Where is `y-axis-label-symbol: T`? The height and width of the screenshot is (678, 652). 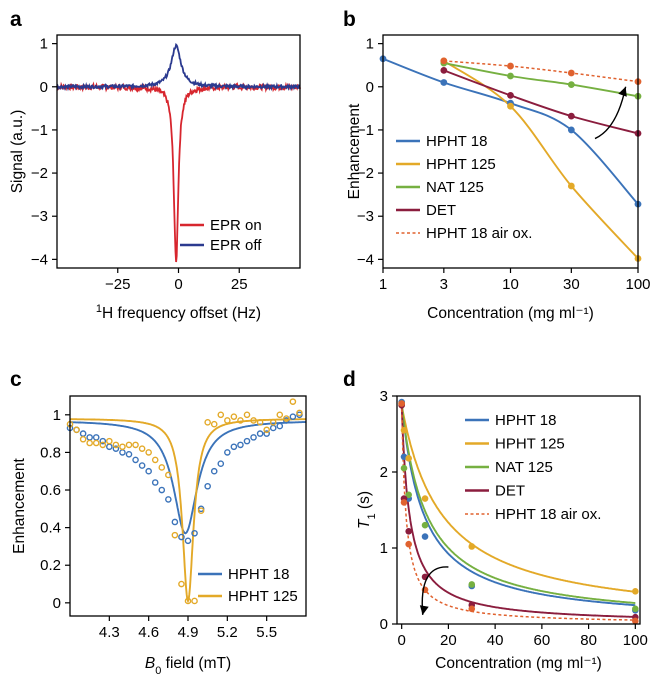
y-axis-label-symbol: T is located at coordinates (364, 523).